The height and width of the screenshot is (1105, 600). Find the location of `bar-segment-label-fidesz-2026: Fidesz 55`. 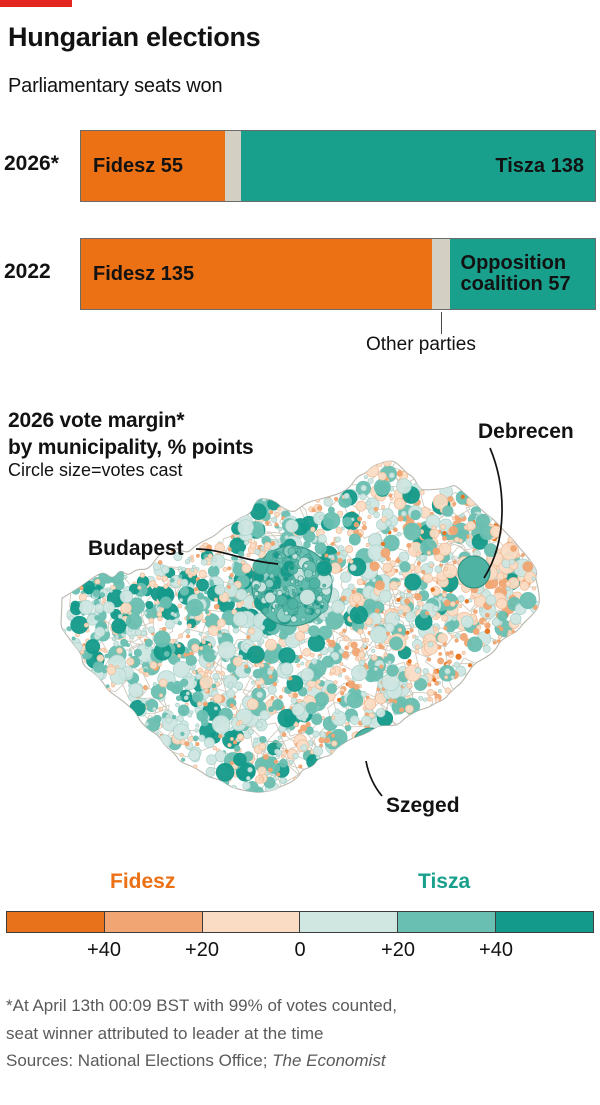

bar-segment-label-fidesz-2026: Fidesz 55 is located at coordinates (138, 165).